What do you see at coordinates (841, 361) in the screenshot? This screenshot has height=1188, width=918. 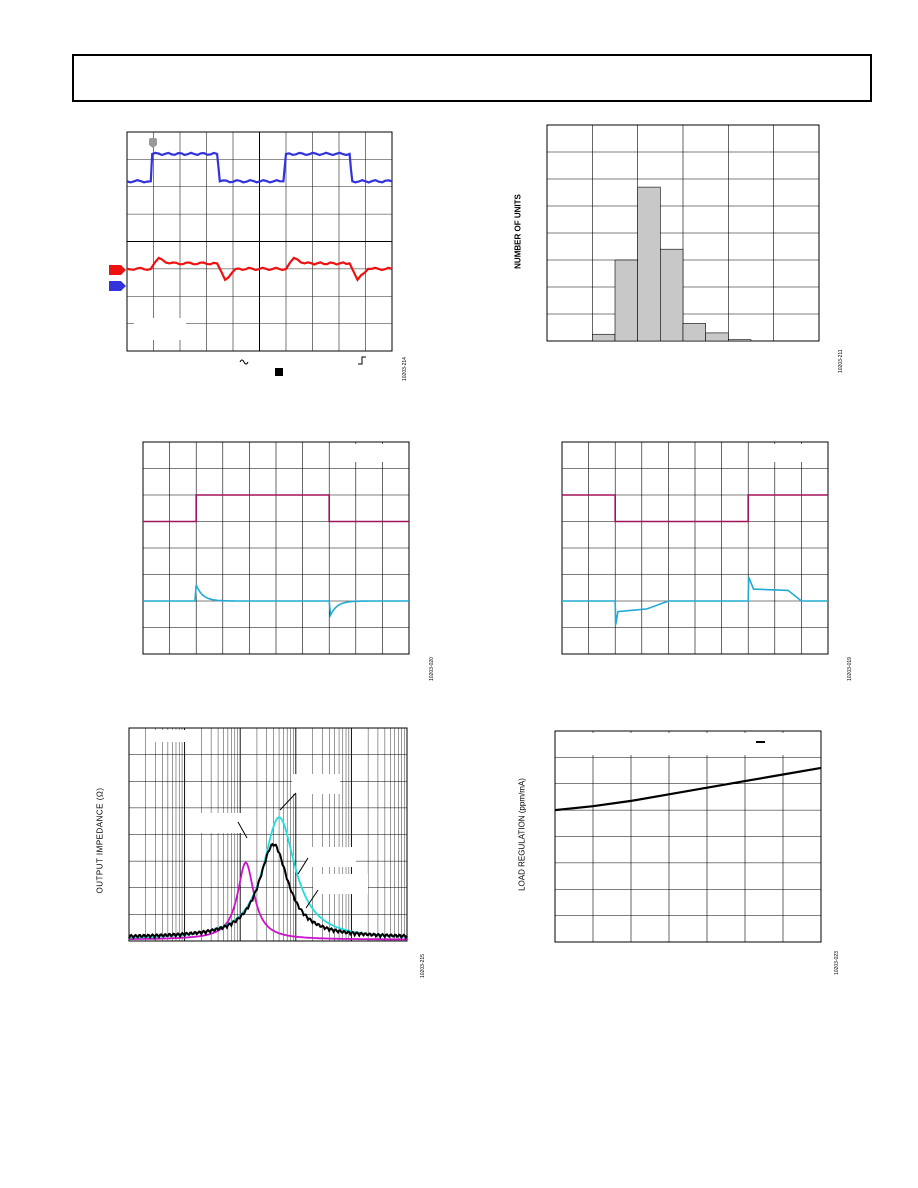 I see `histogram-figure-id: 10203-211` at bounding box center [841, 361].